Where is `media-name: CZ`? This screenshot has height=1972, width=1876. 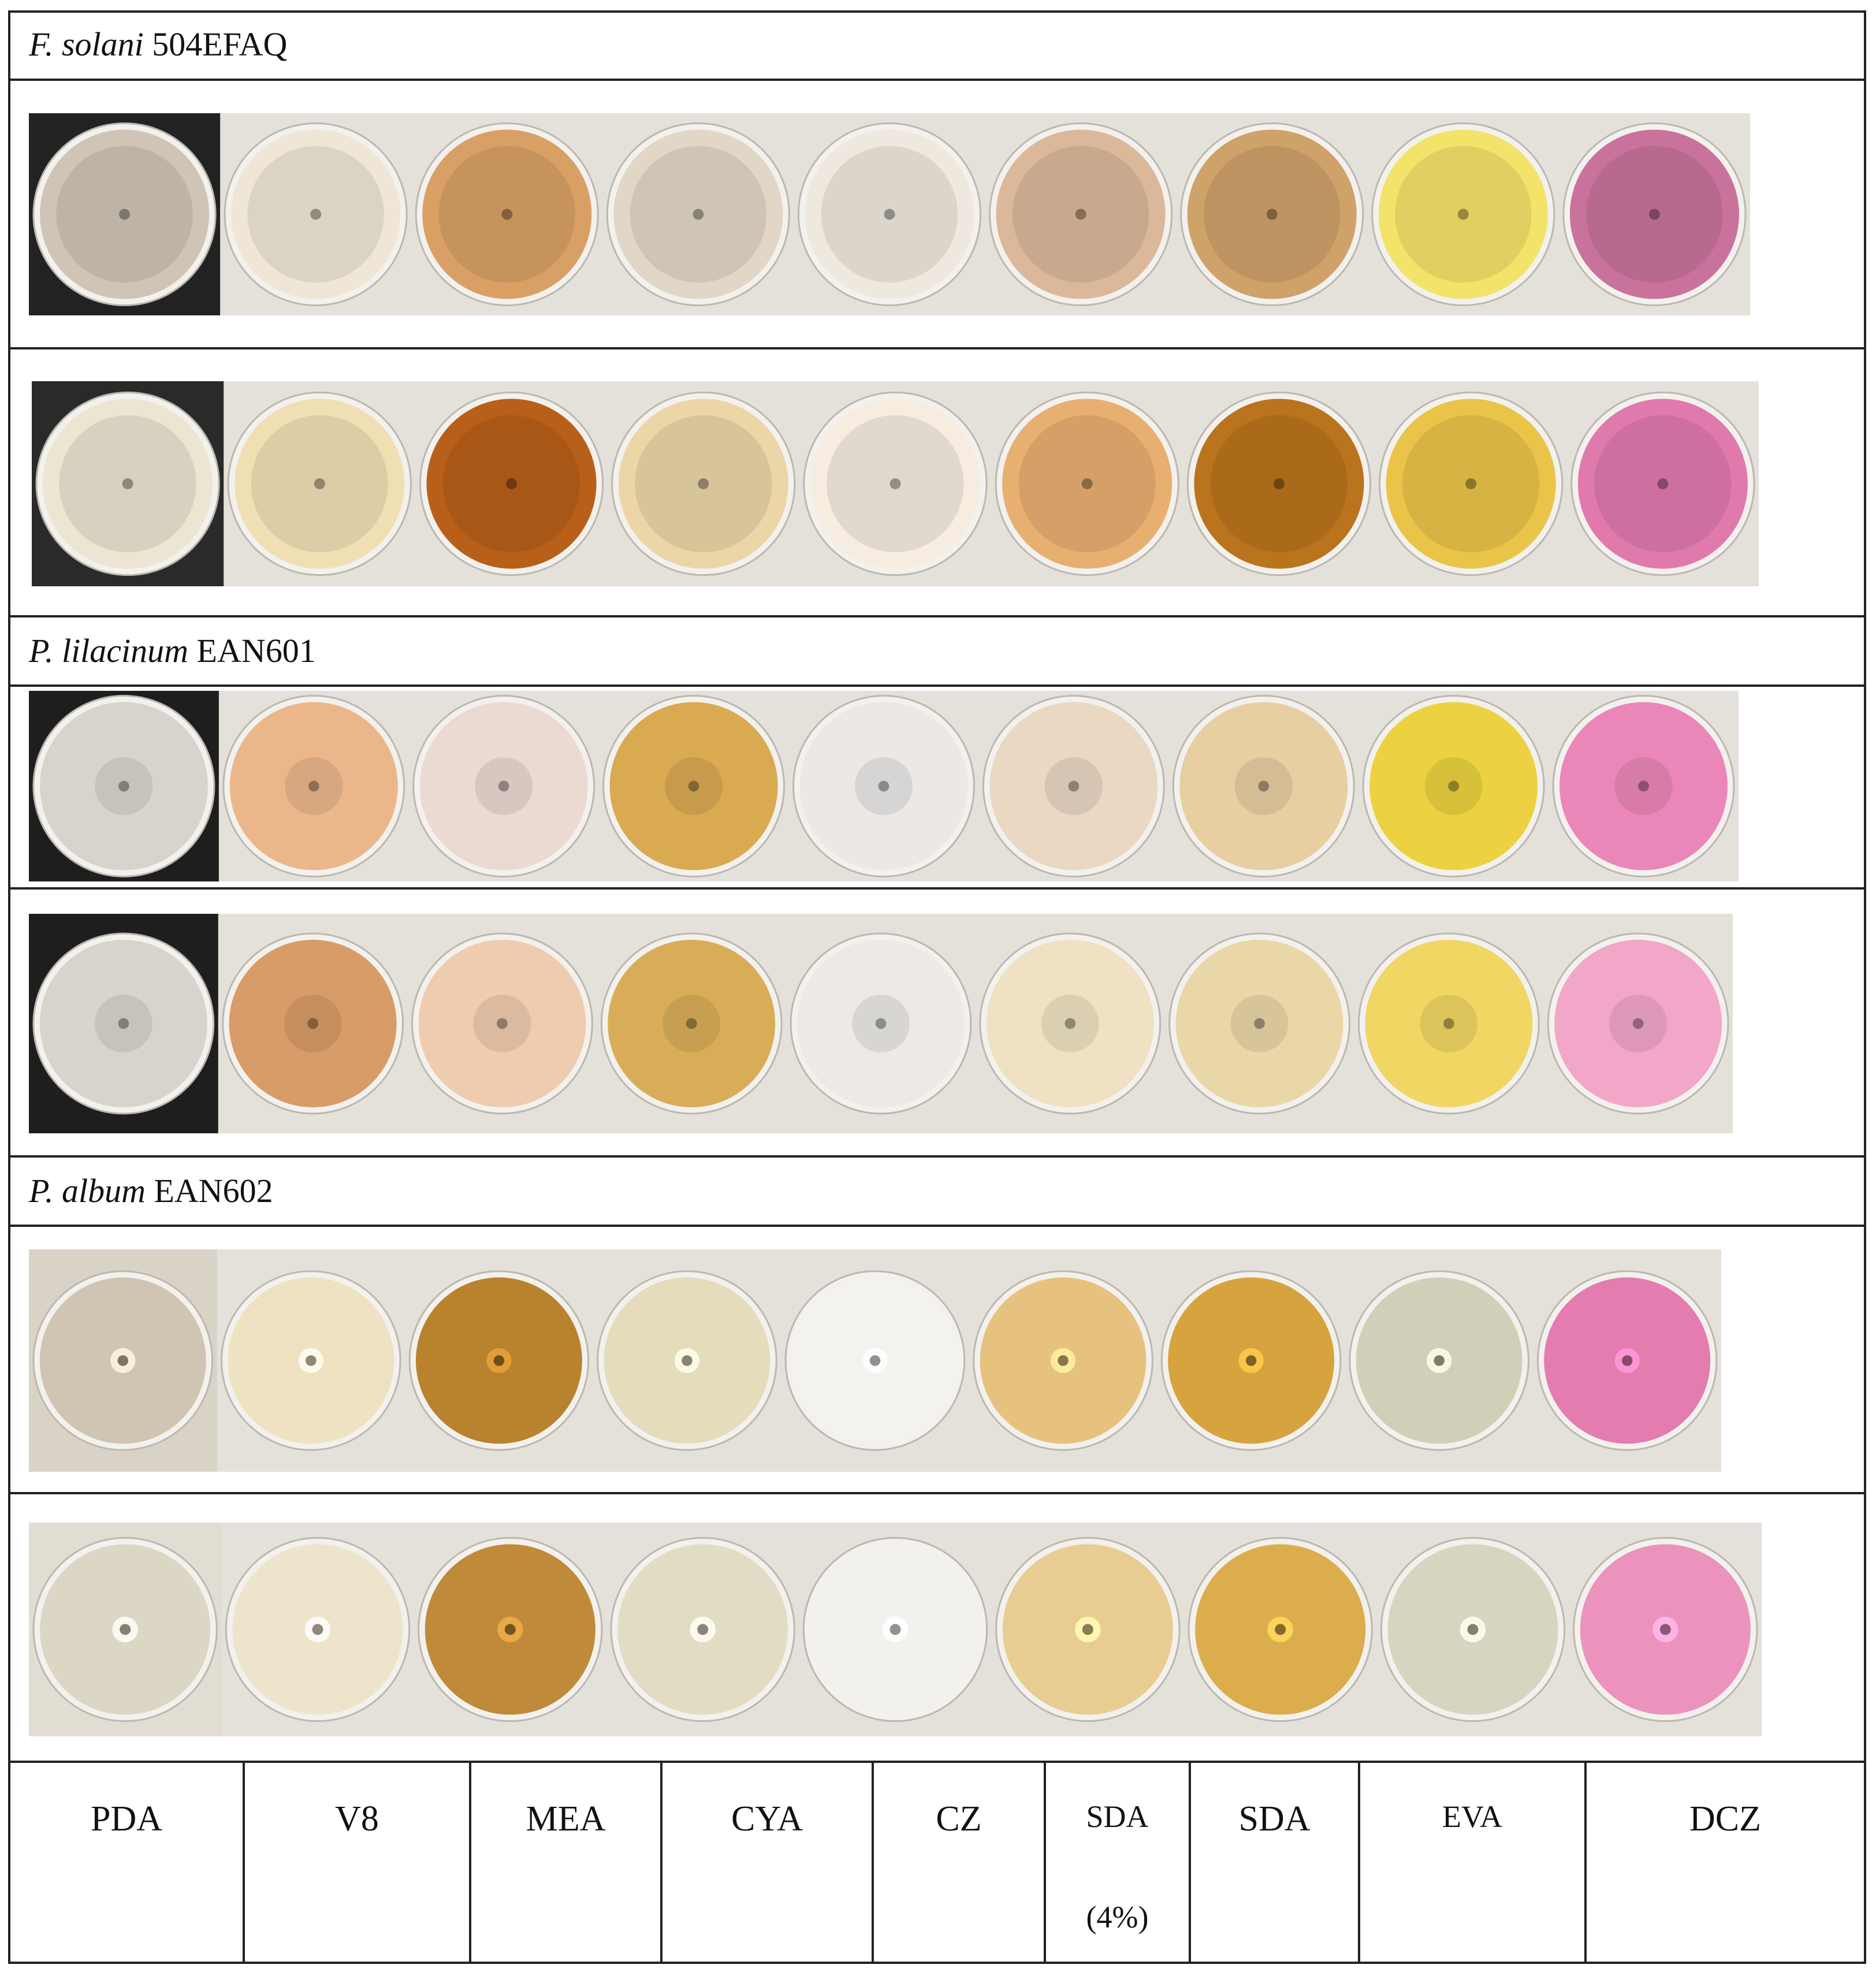 media-name: CZ is located at coordinates (959, 1819).